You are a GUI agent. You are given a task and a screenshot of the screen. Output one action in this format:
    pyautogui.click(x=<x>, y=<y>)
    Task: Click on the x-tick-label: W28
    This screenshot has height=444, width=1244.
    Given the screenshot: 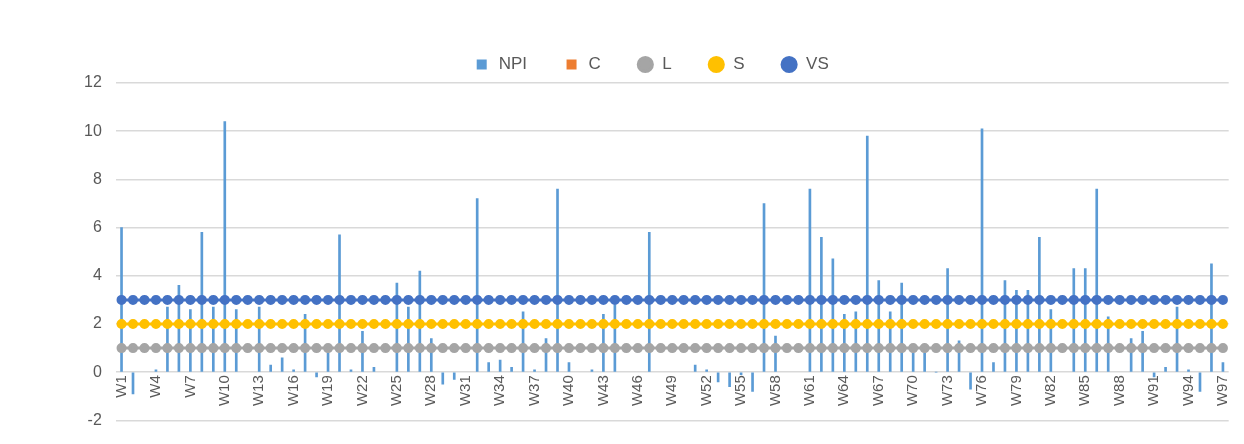 What is the action you would take?
    pyautogui.click(x=430, y=391)
    